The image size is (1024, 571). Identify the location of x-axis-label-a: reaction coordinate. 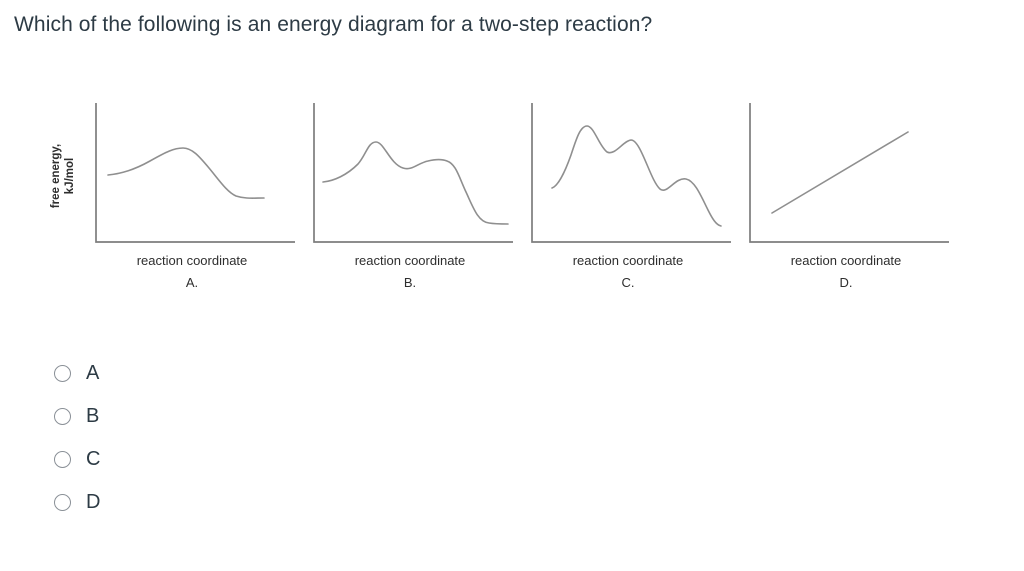
(192, 260).